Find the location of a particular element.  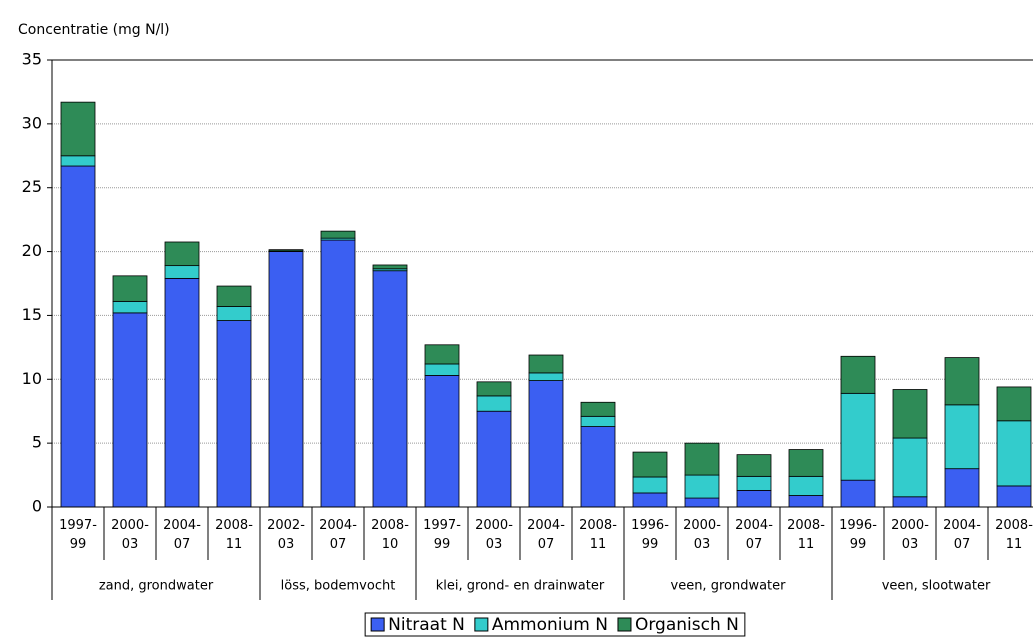

group-label: veen, slootwater is located at coordinates (936, 586).